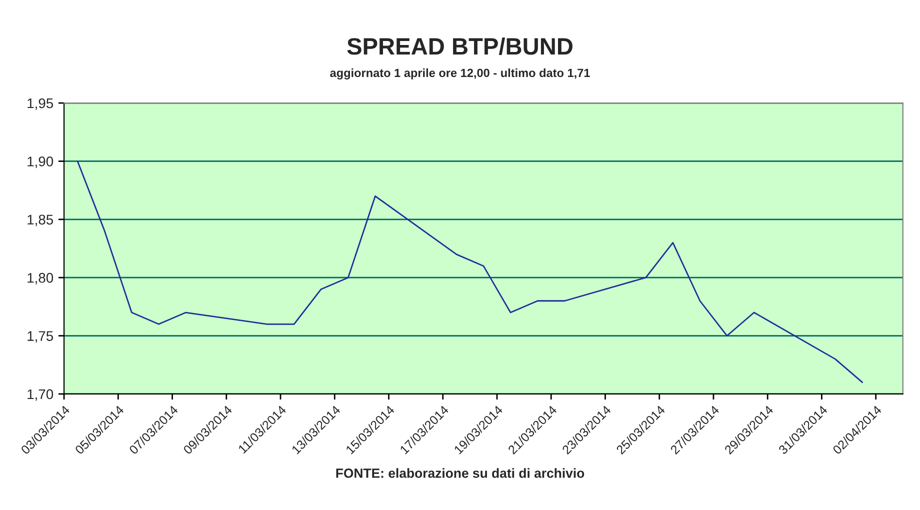  I want to click on source-note: FONTE: elaborazione su dati di archivio, so click(460, 473).